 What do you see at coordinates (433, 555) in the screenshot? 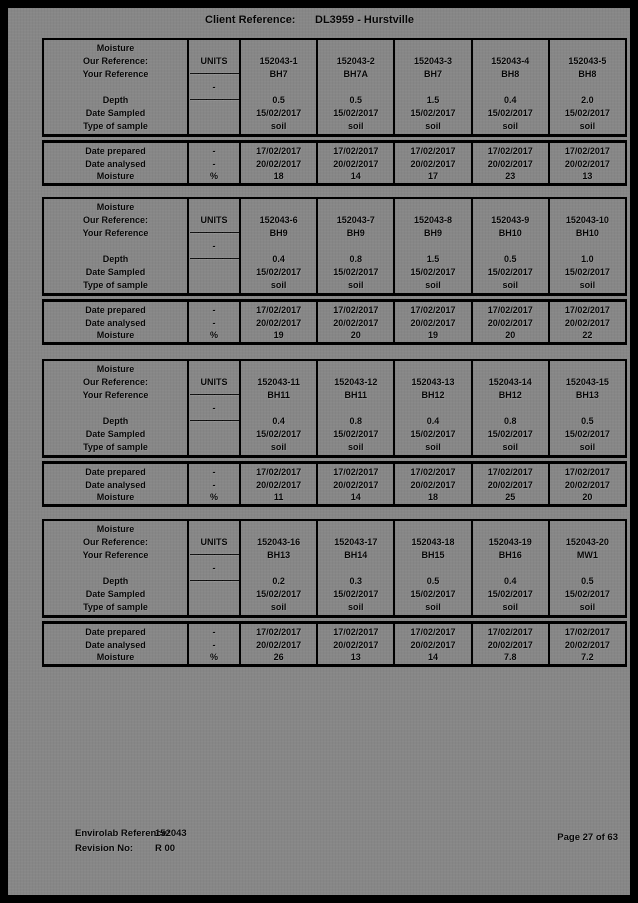
I see `sample-ref: BH15` at bounding box center [433, 555].